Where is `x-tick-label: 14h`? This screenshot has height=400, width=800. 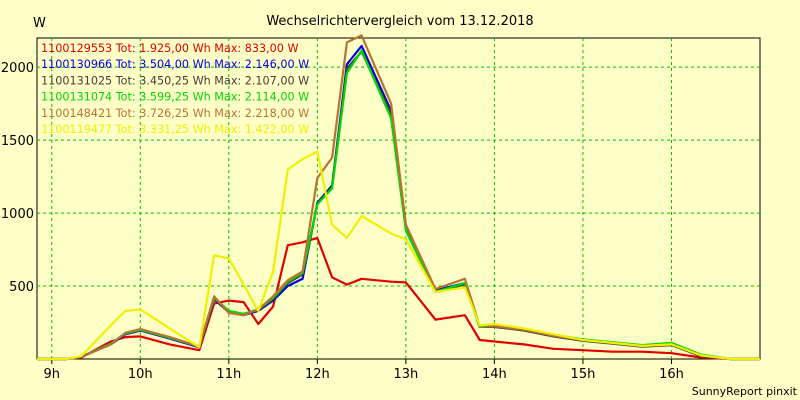 x-tick-label: 14h is located at coordinates (494, 374).